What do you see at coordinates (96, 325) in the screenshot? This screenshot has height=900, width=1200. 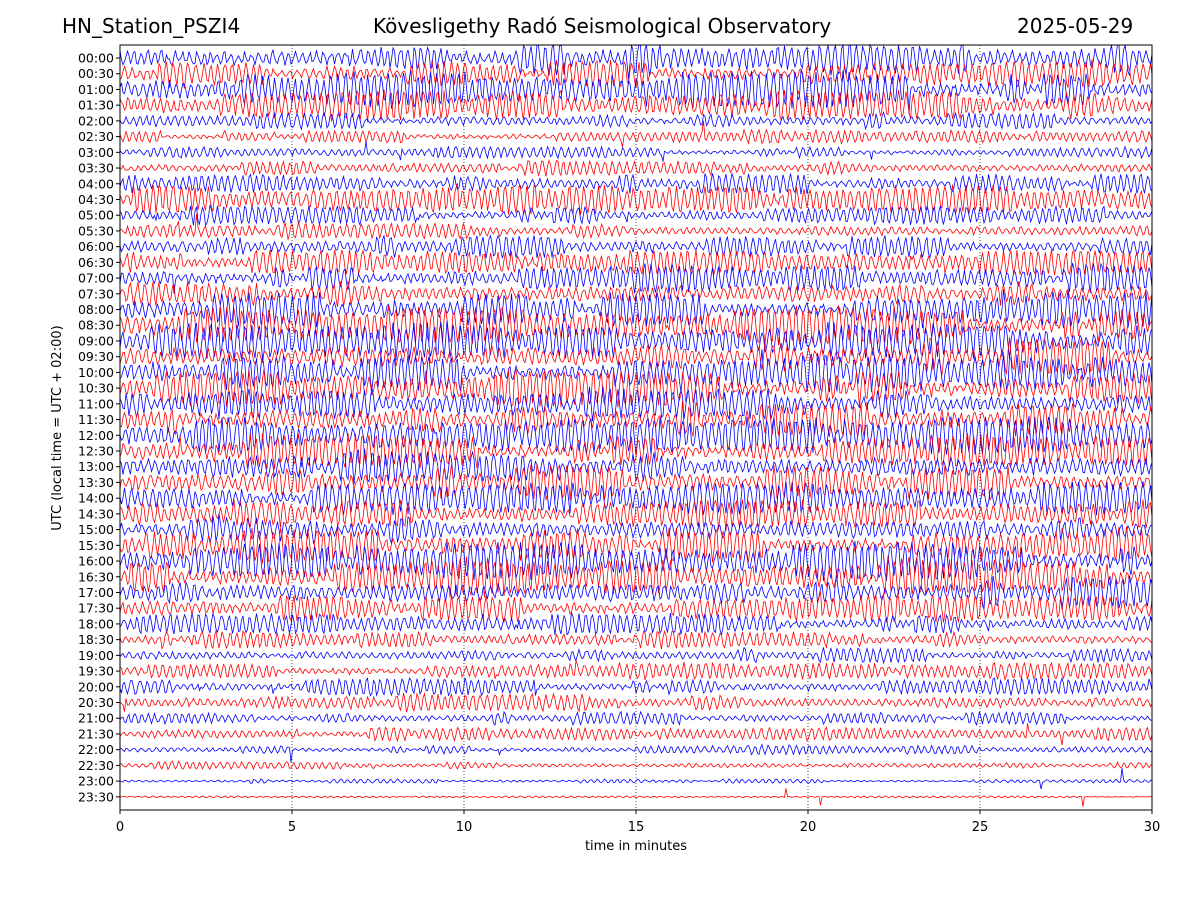 I see `y-tick-label: 08:30` at bounding box center [96, 325].